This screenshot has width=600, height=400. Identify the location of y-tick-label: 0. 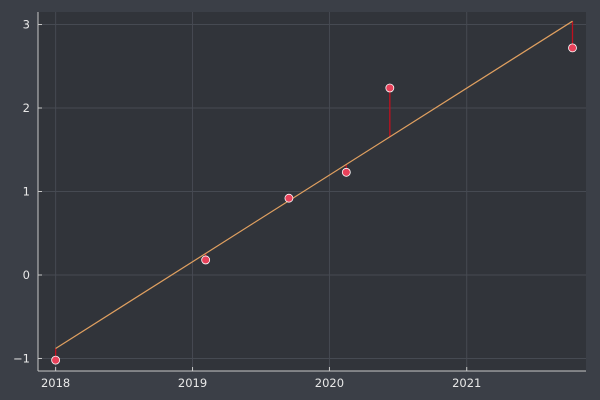
(26, 275).